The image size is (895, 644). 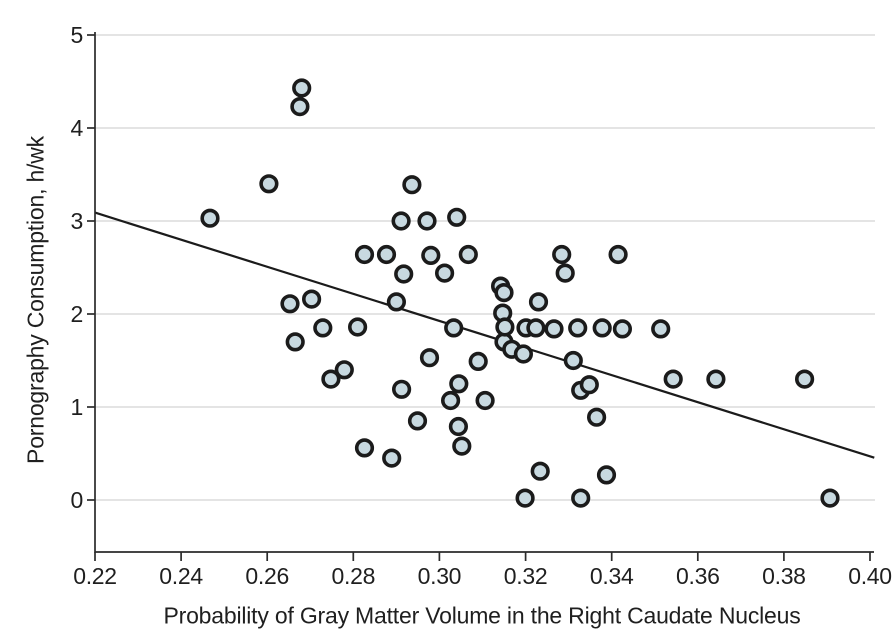 What do you see at coordinates (440, 576) in the screenshot?
I see `x-tick-label: 0.30` at bounding box center [440, 576].